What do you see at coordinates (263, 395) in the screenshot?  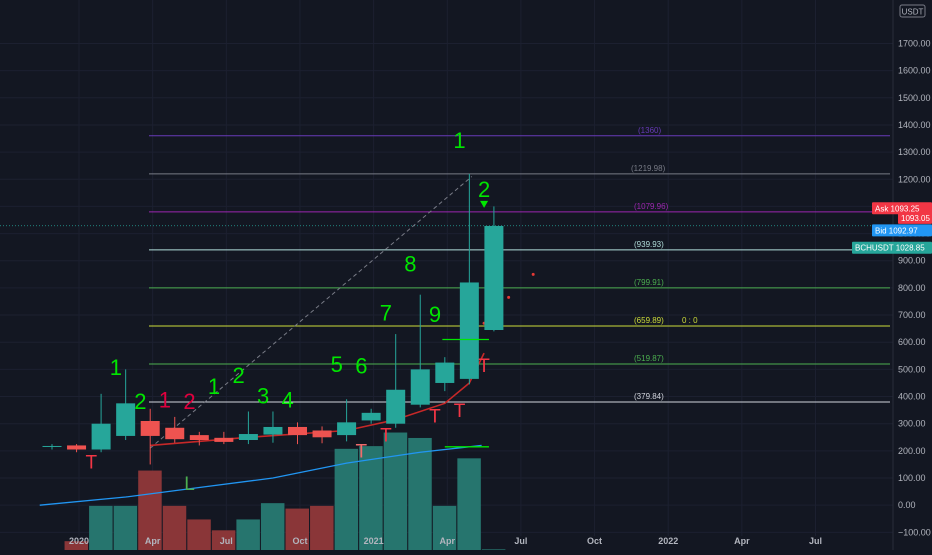 I see `sequence-label-green: 3` at bounding box center [263, 395].